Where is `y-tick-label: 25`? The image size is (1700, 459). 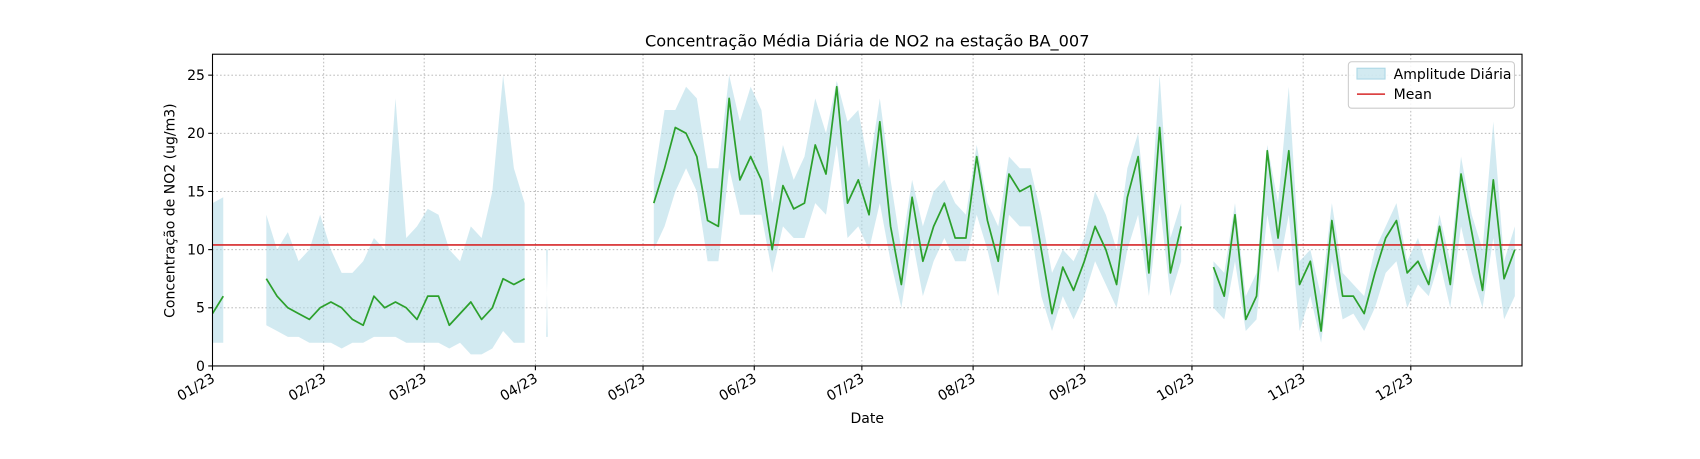
y-tick-label: 25 is located at coordinates (196, 76).